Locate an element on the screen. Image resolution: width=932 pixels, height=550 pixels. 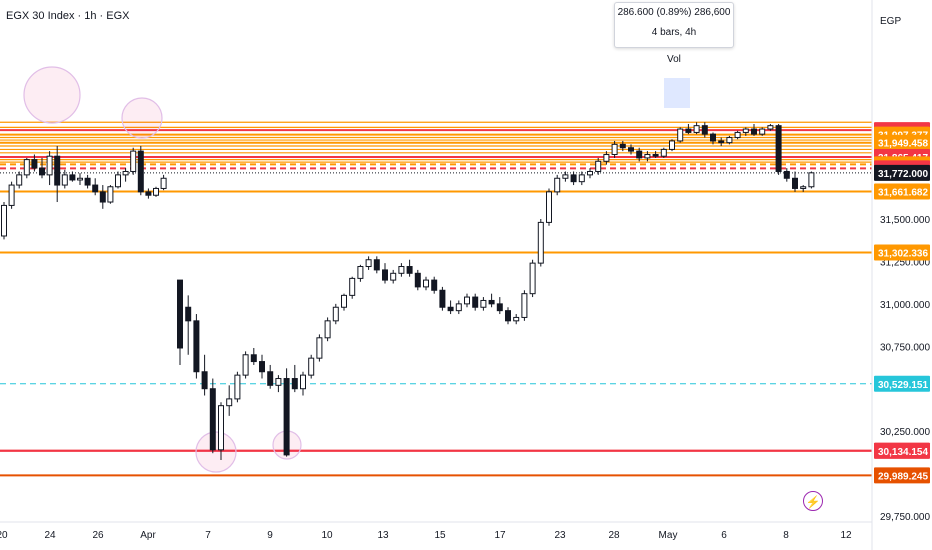
measure-tooltip: 286.600 (0.89%) 286,600 4 bars, 4h is located at coordinates (674, 25).